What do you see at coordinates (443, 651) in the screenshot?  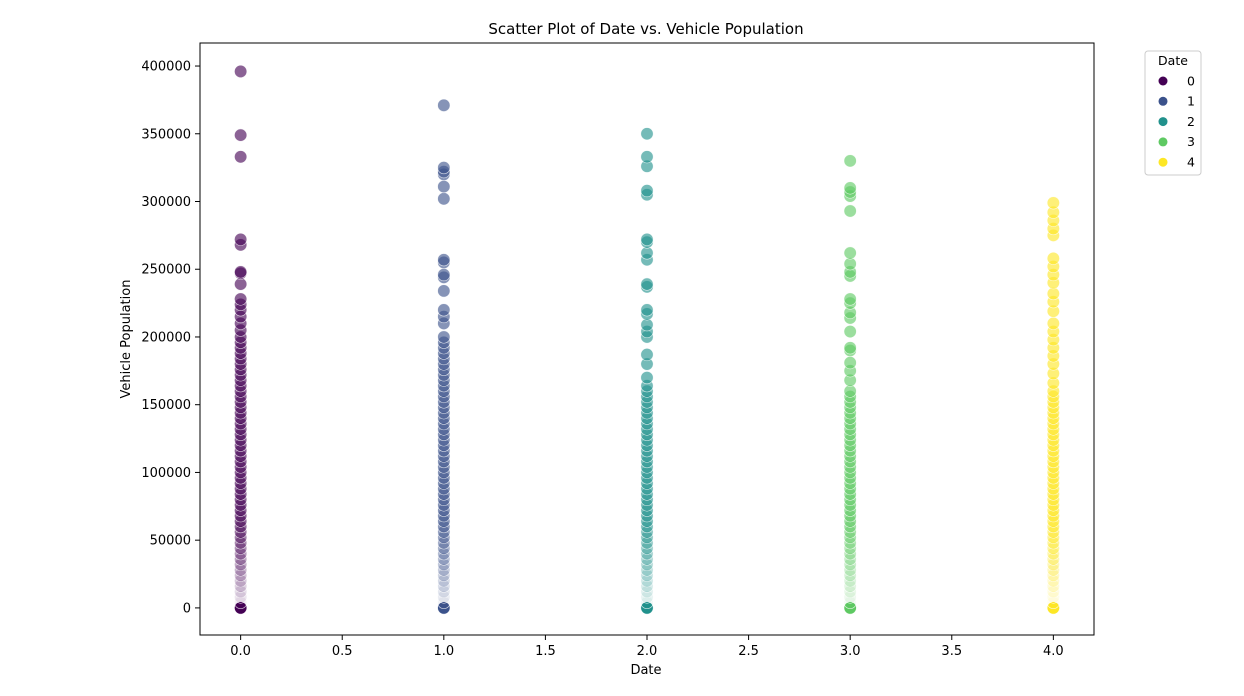 I see `x-tick-label: 1.0` at bounding box center [443, 651].